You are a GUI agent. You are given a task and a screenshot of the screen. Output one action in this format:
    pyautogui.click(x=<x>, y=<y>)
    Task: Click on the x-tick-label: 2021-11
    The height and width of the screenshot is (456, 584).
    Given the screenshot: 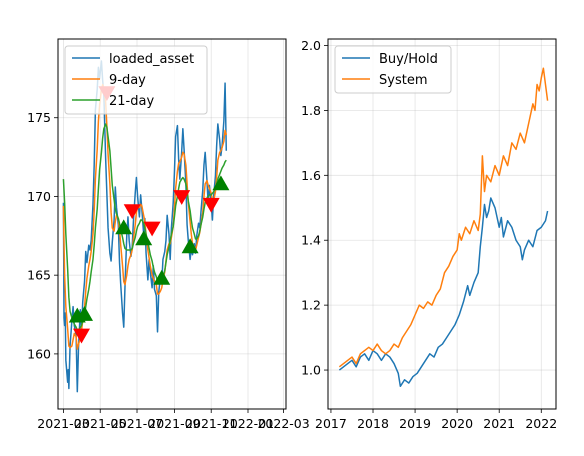 What is the action you would take?
    pyautogui.click(x=211, y=423)
    